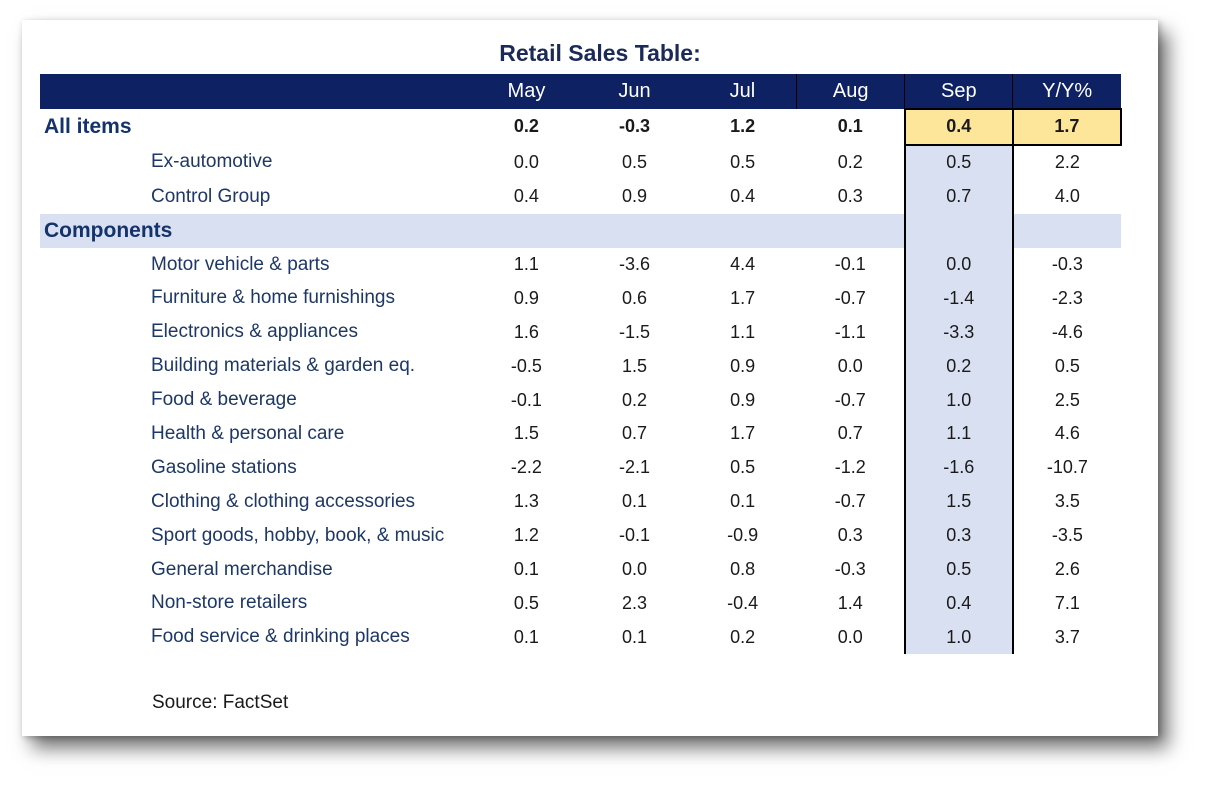  What do you see at coordinates (526, 433) in the screenshot?
I see `cell-may: 1.5` at bounding box center [526, 433].